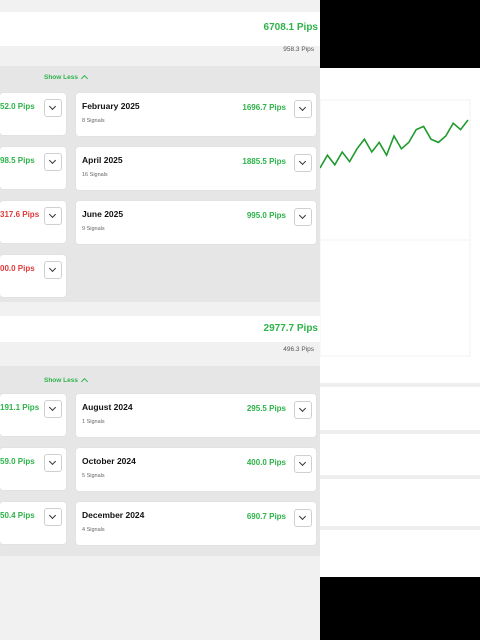  I want to click on pips-value: 59.0 Pips, so click(17, 461).